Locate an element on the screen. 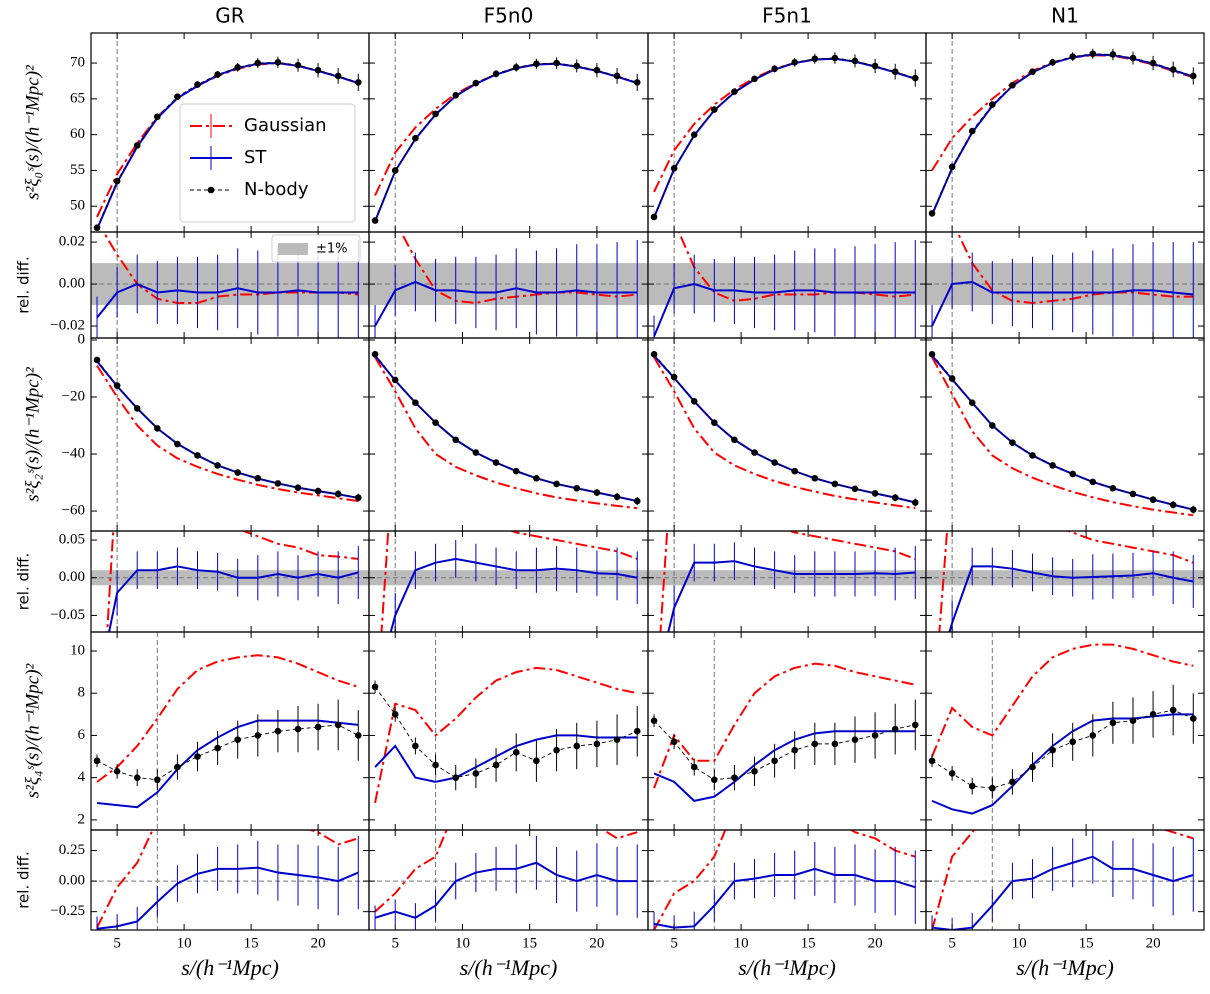 Image resolution: width=1210 pixels, height=994 pixels. x-axis-label: s/(h⁻¹Mpc) is located at coordinates (787, 967).